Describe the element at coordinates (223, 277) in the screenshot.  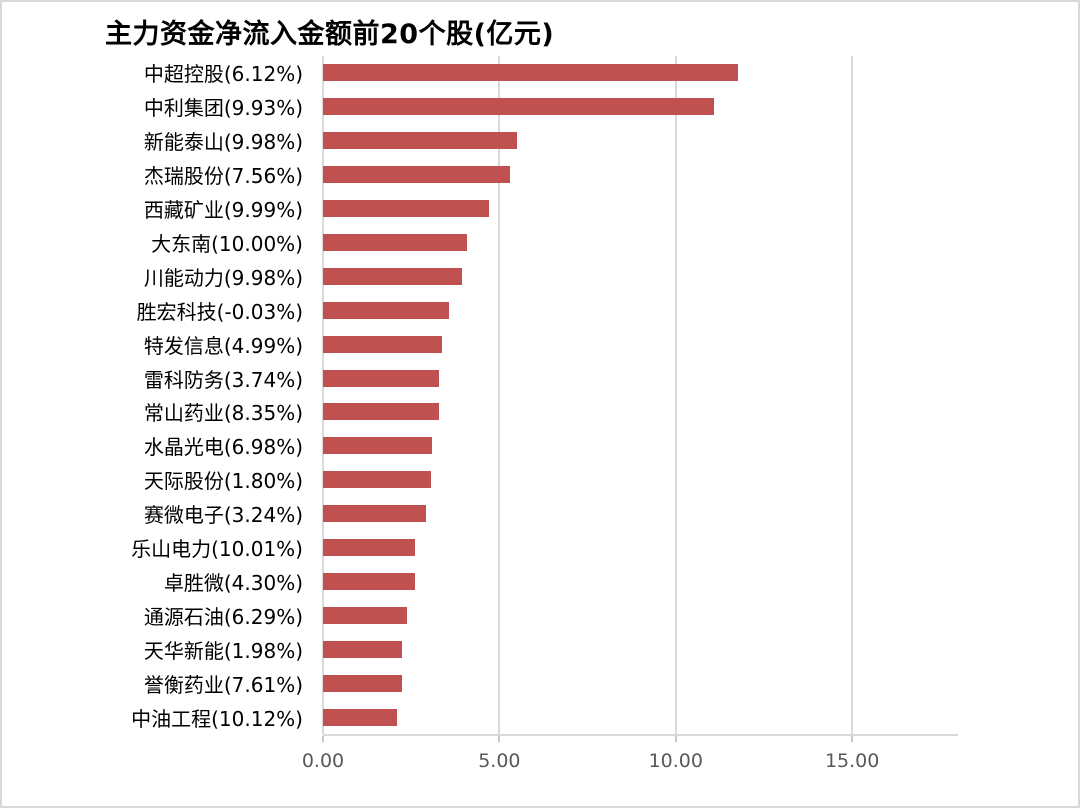
I see `category-label: 川能动力(9.98%)` at that location.